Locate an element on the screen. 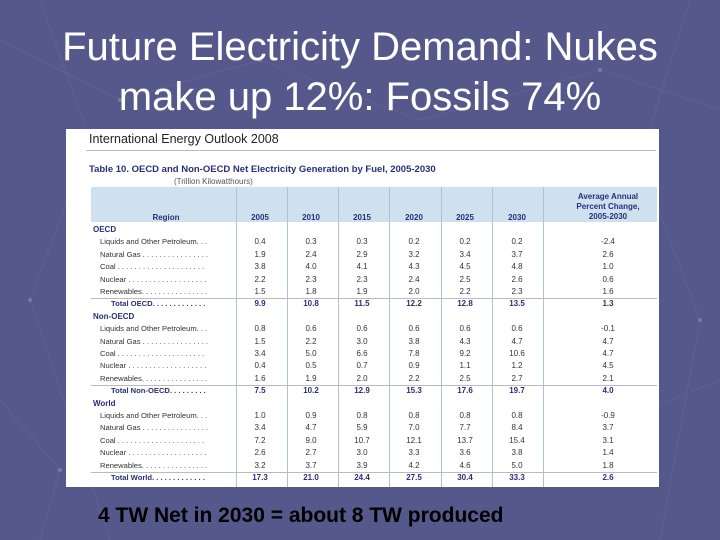 Image resolution: width=720 pixels, height=540 pixels. table-cell: -0.1 is located at coordinates (608, 329).